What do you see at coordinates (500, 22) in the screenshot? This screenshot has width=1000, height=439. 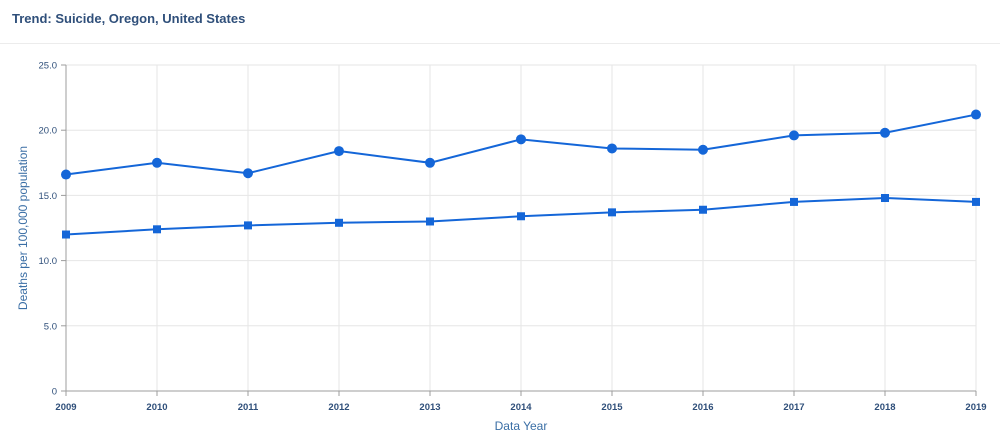 I see `chart-header: Trend: Suicide, Oregon, United States` at bounding box center [500, 22].